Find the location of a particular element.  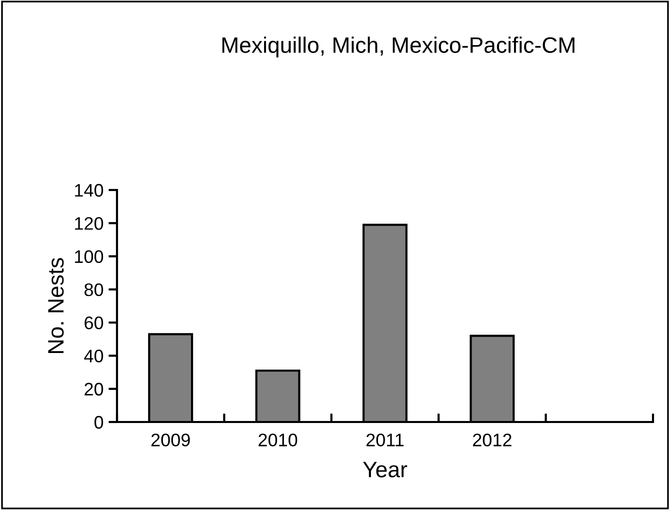

x-tick-label: 2012 is located at coordinates (492, 440).